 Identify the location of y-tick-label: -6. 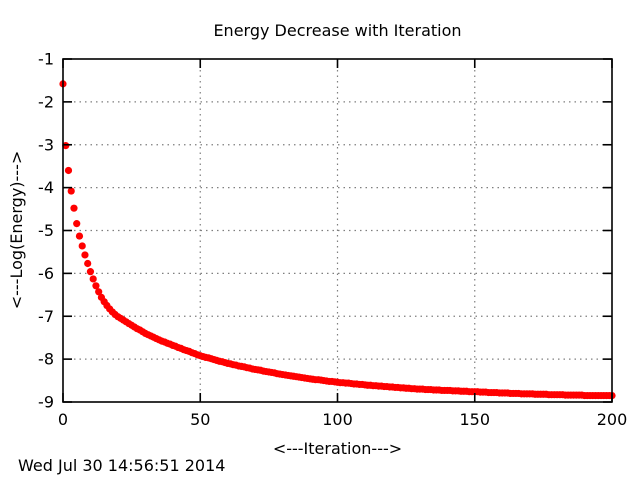
(46, 273).